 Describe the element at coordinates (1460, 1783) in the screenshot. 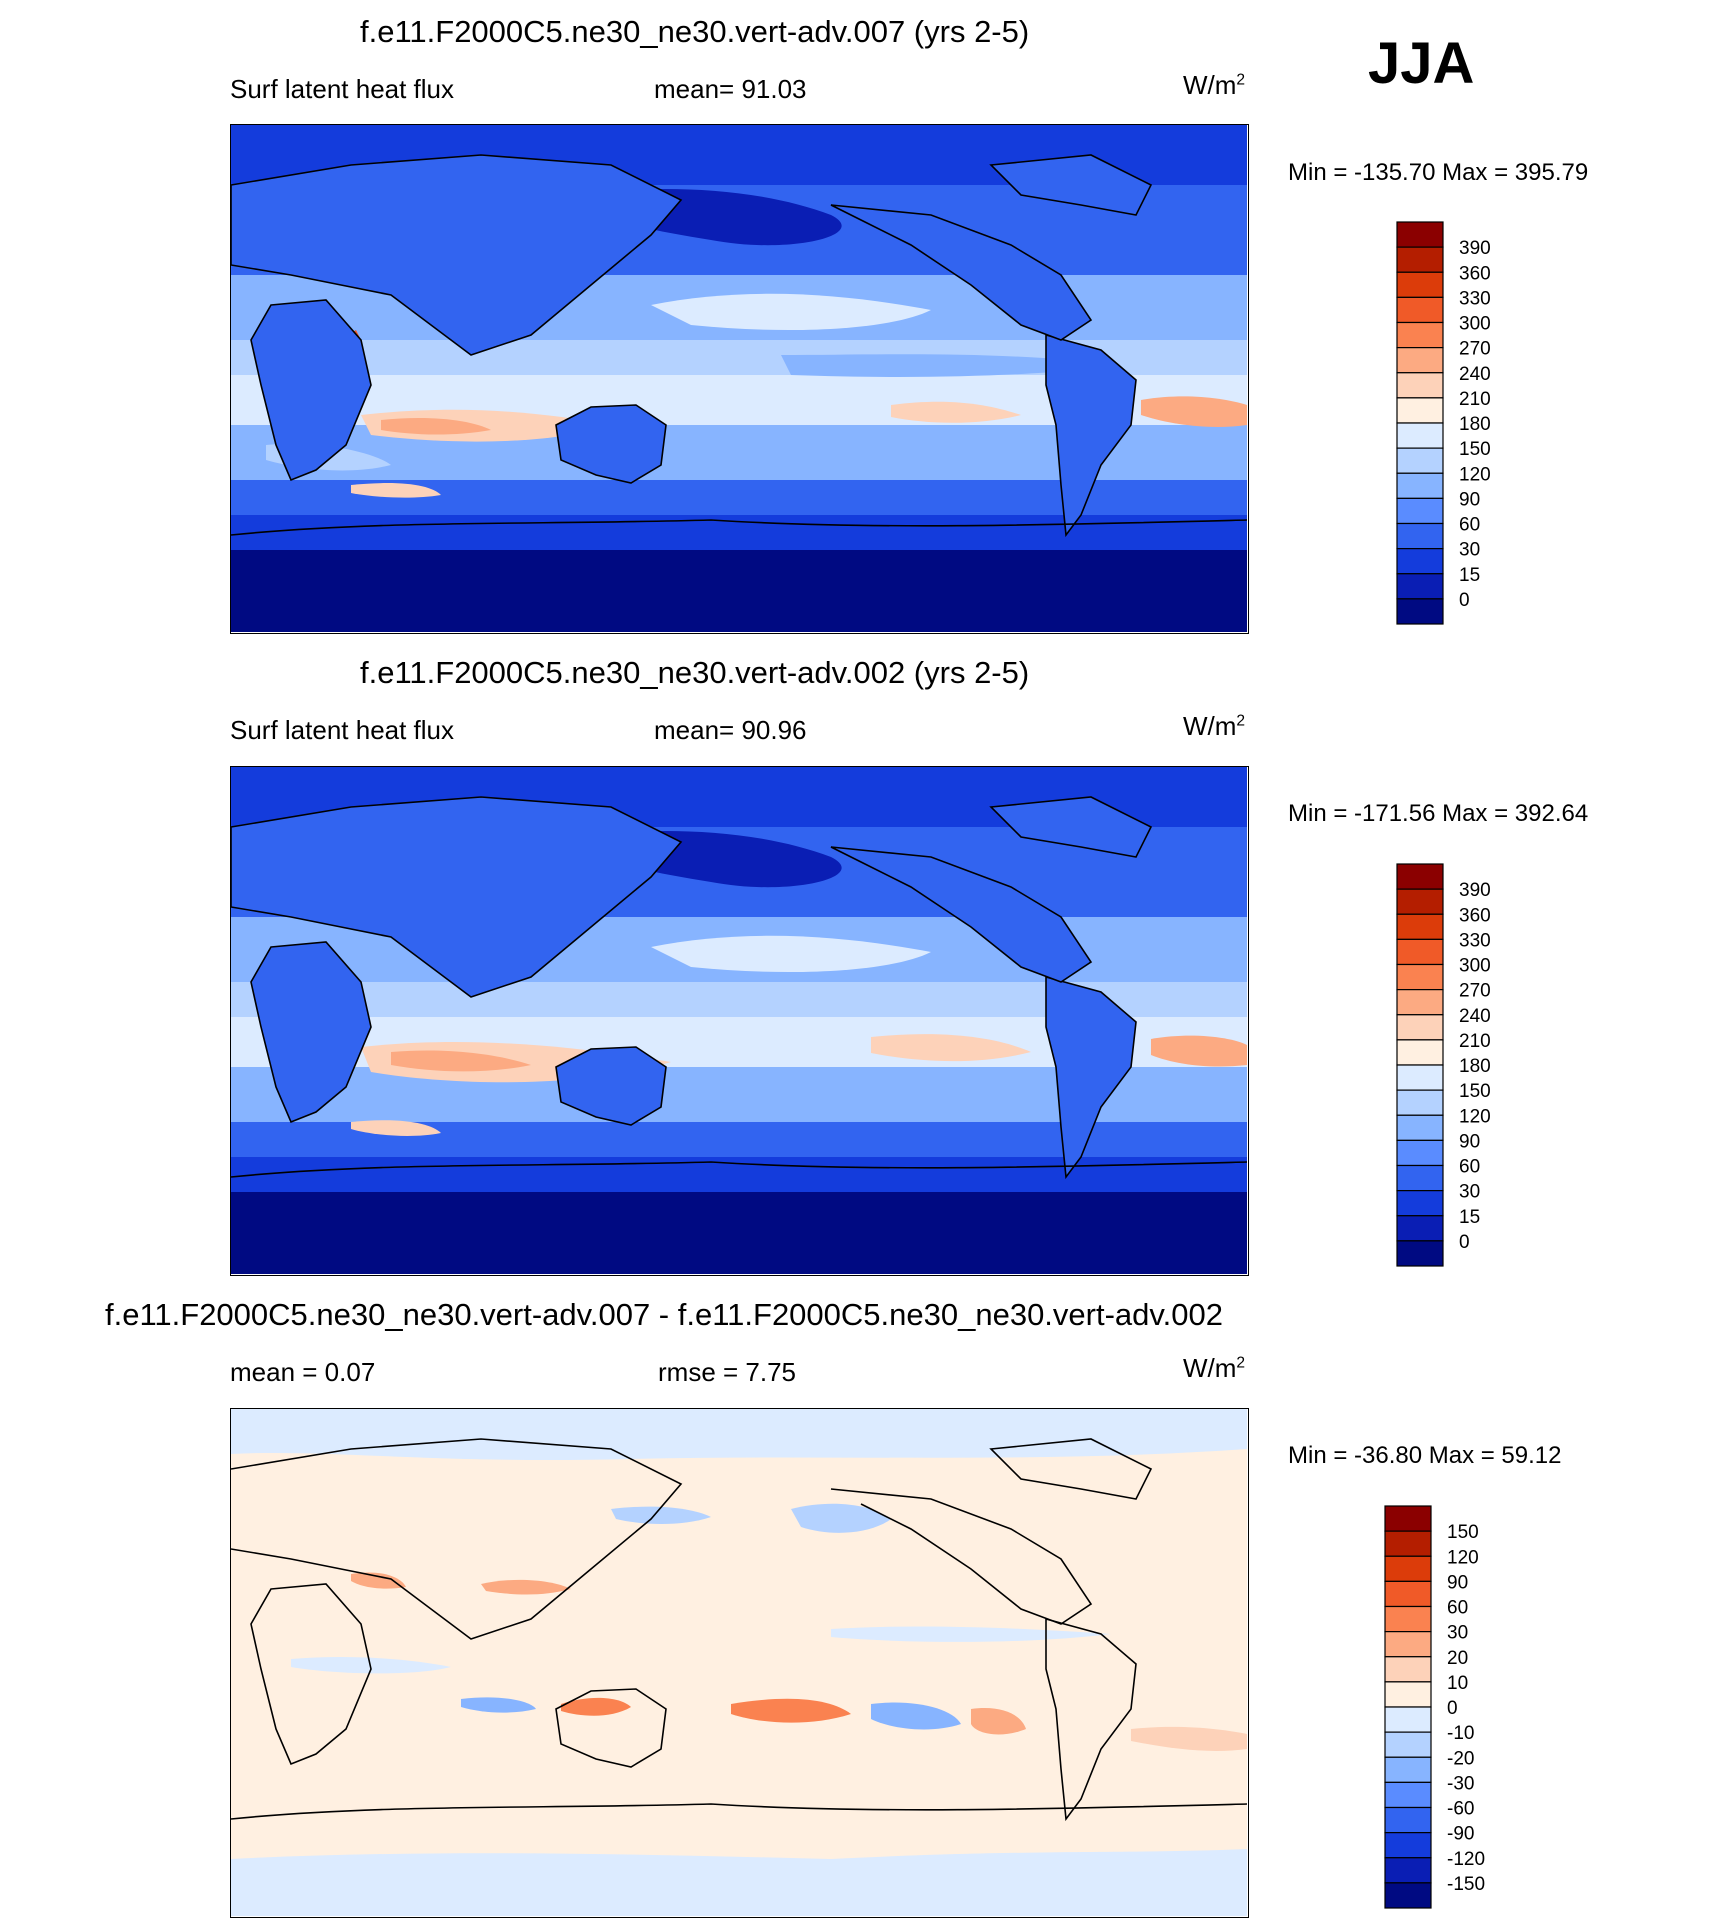

I see `colorbar-tick-label: -30` at that location.